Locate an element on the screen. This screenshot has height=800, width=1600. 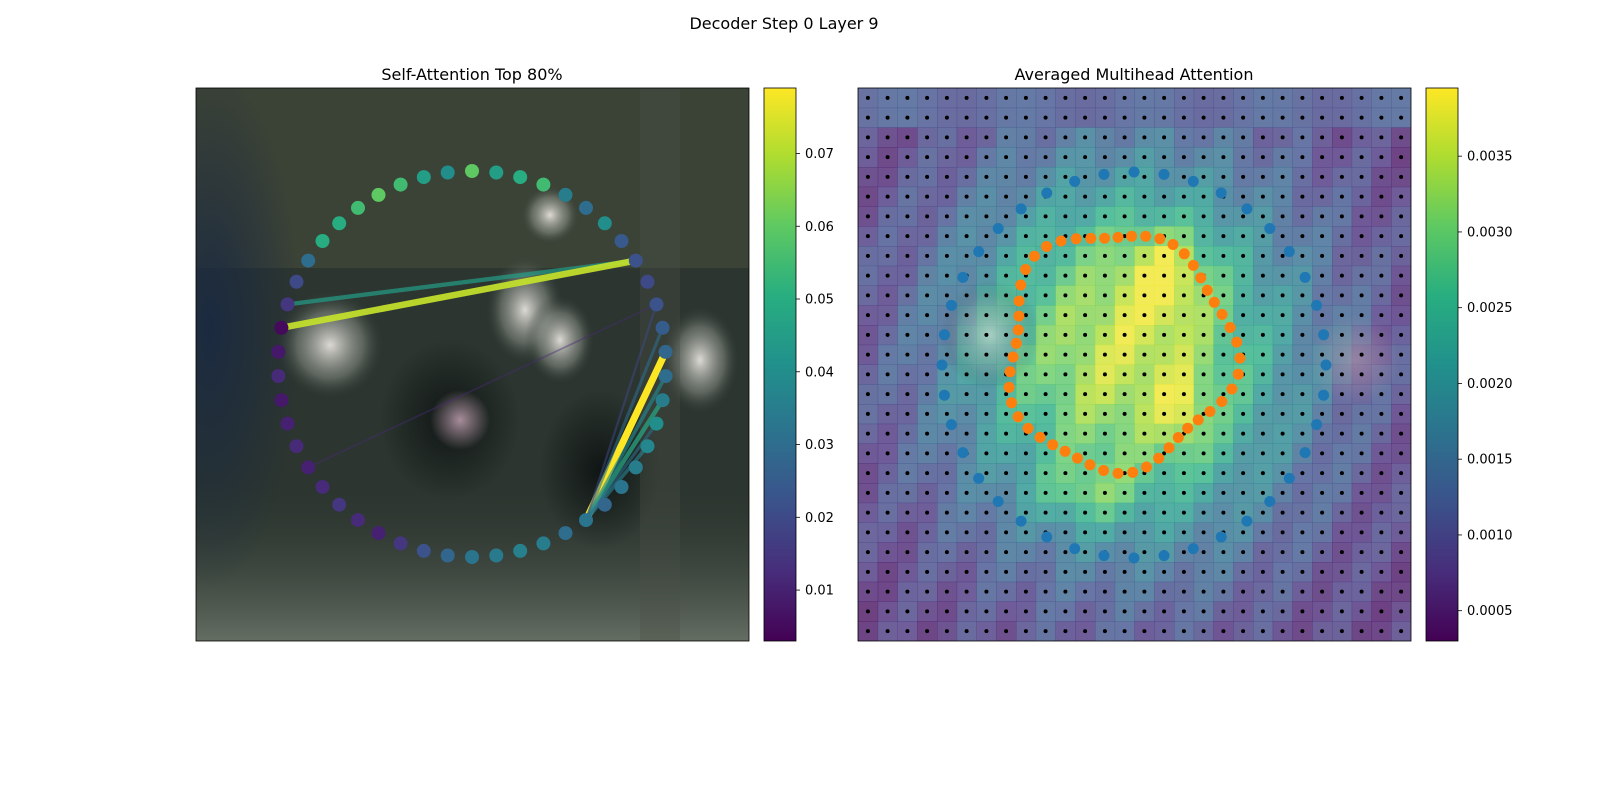
colorbar-tick-label: 0.0020 is located at coordinates (1490, 384).